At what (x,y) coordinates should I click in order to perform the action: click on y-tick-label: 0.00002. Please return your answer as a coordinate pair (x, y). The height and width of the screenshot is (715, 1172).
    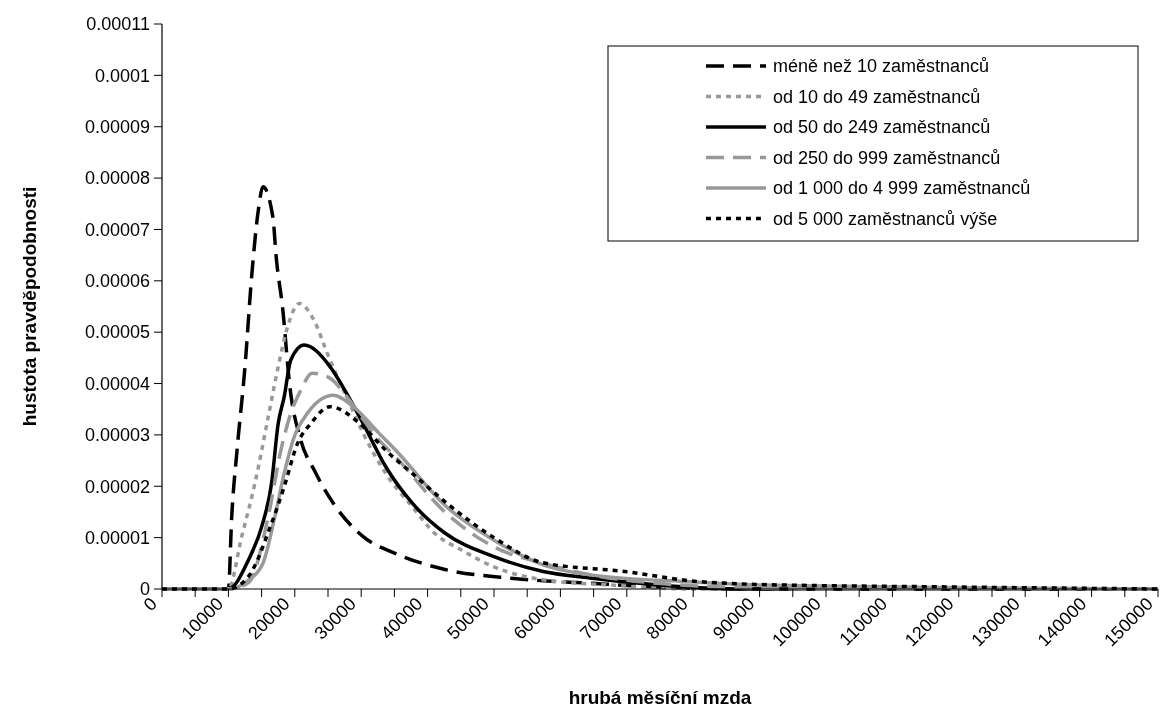
    Looking at the image, I should click on (117, 486).